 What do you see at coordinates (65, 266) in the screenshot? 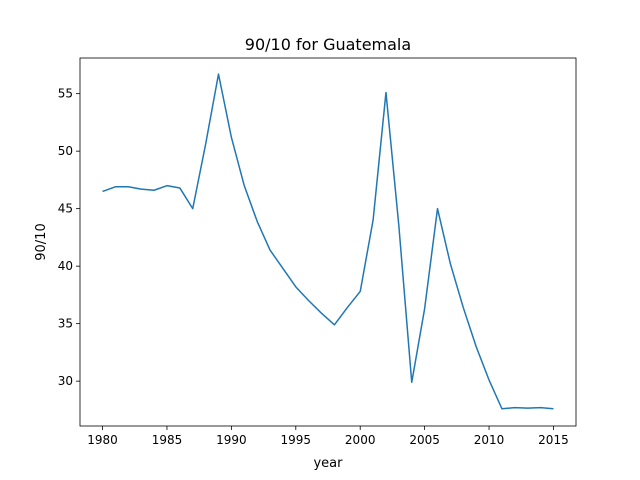
I see `y-tick-label: 40` at bounding box center [65, 266].